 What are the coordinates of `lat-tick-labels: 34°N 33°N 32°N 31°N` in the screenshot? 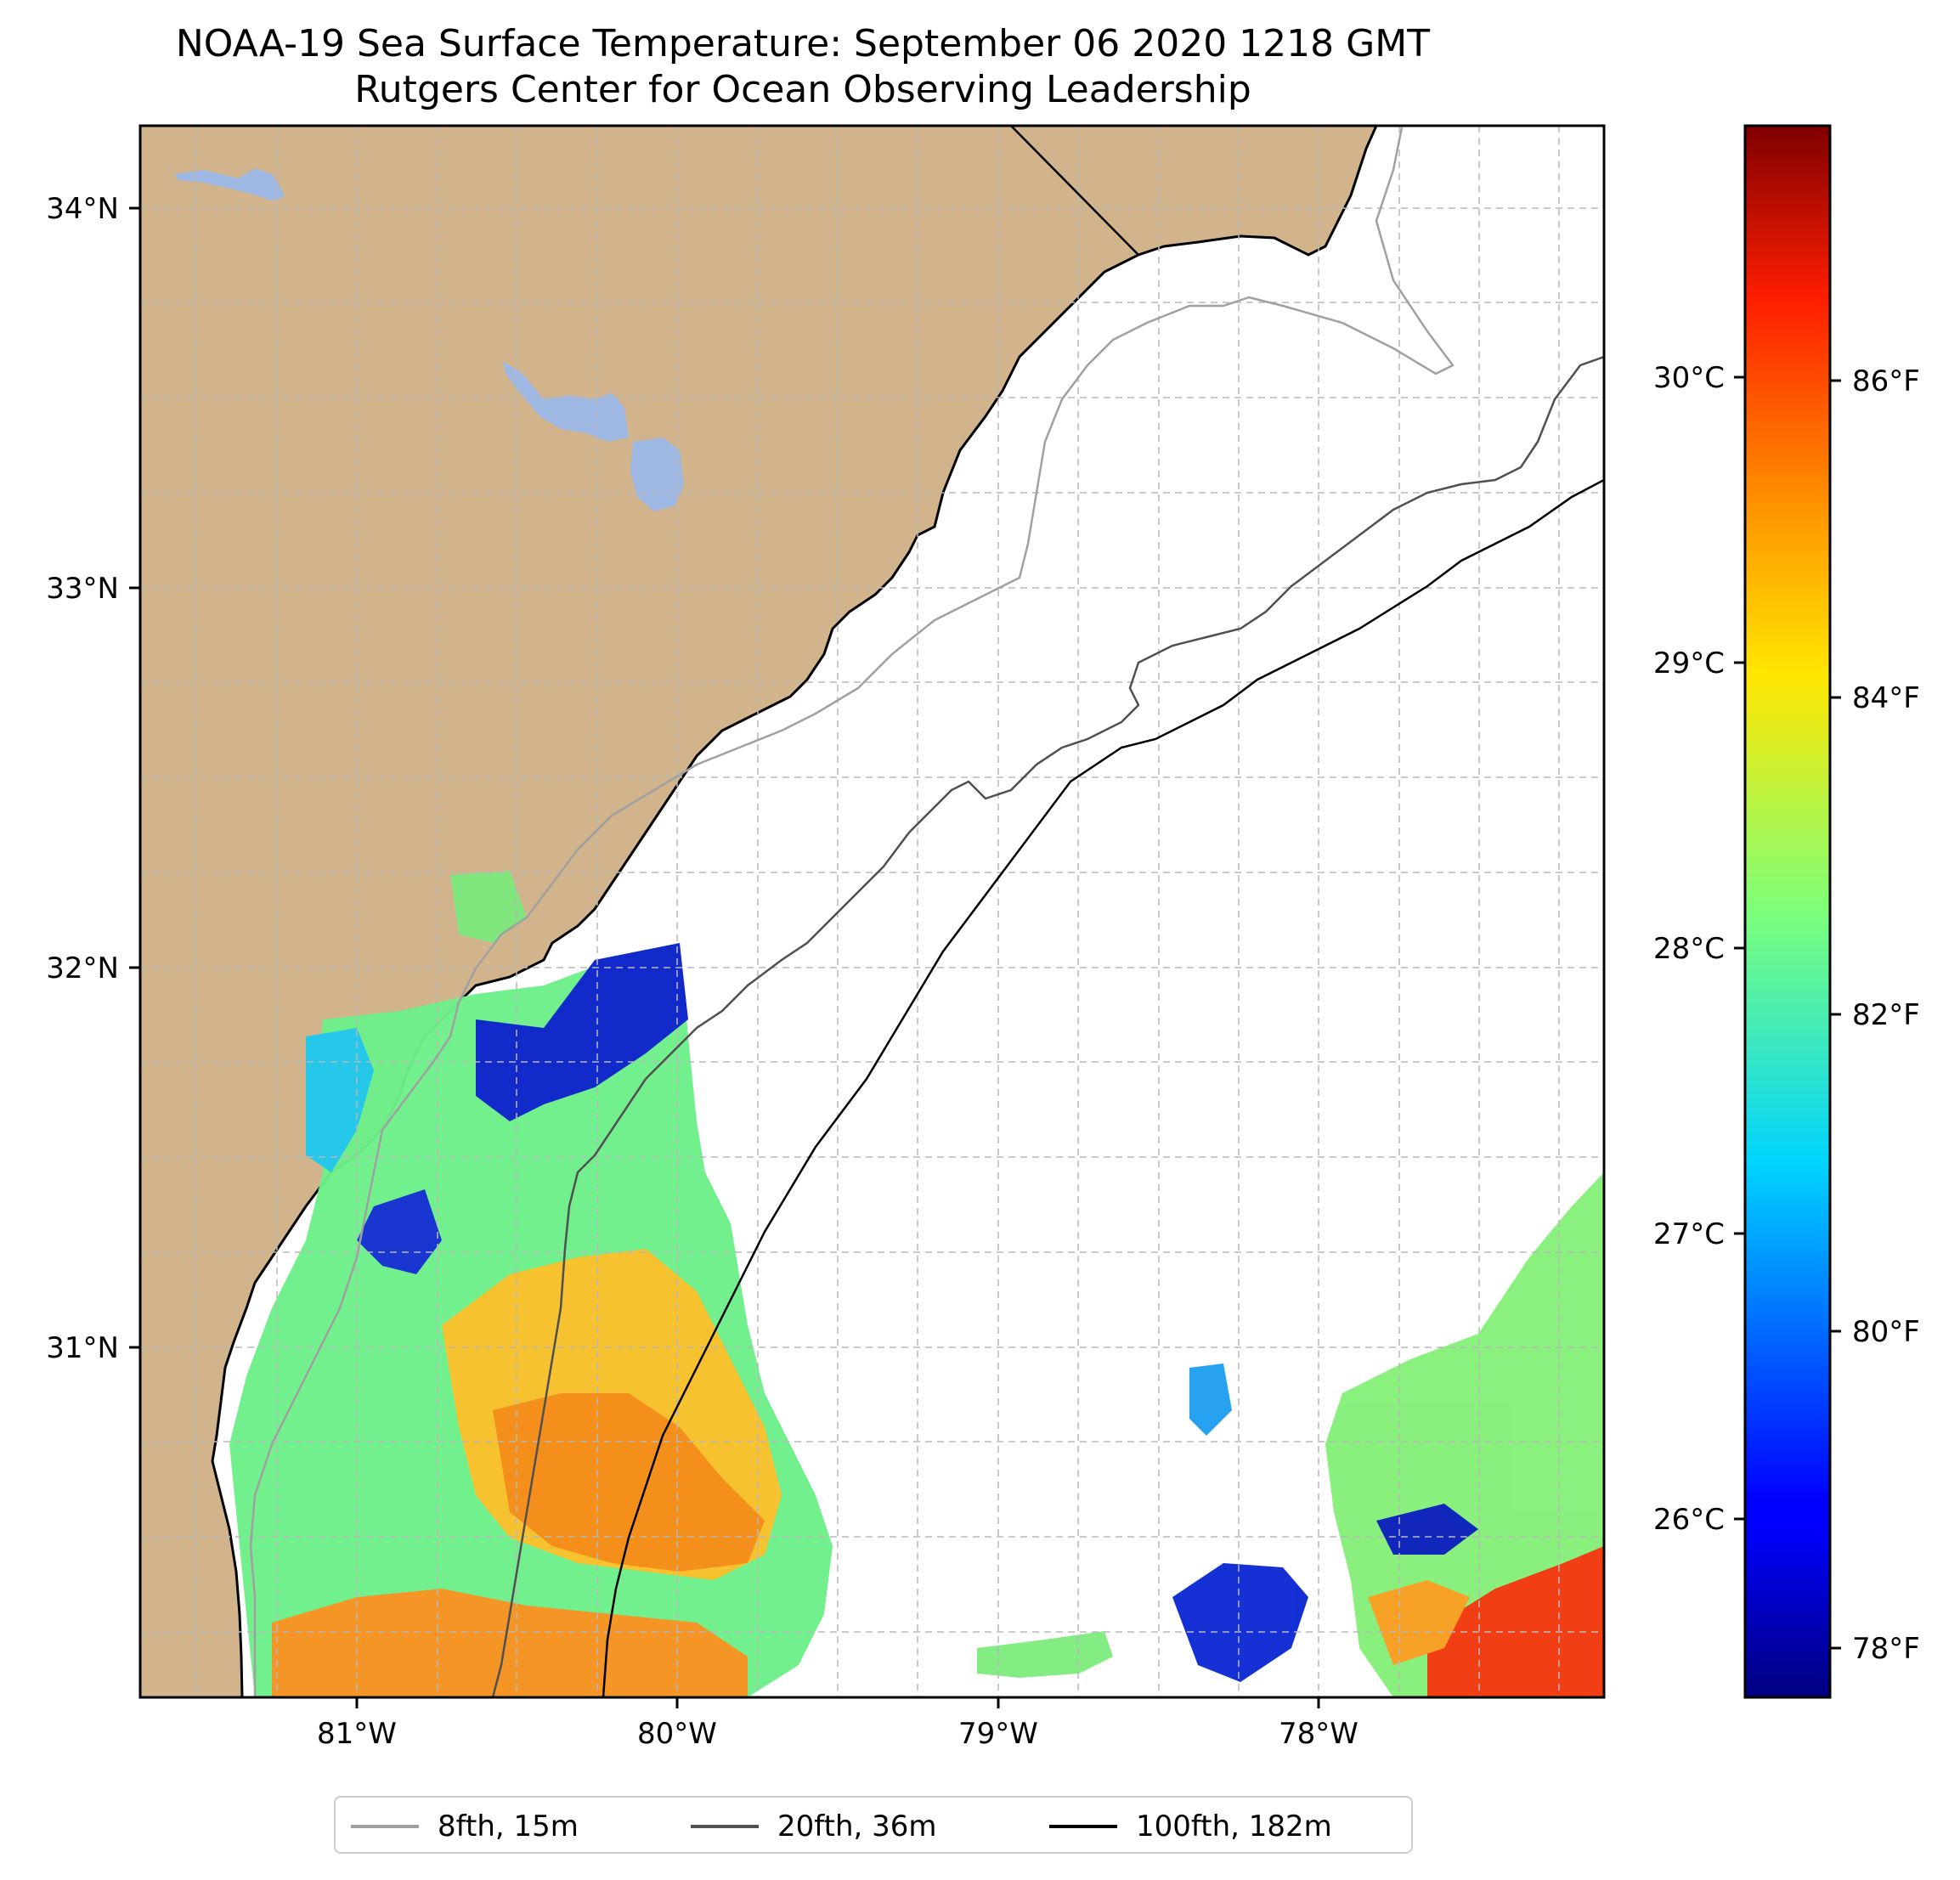 It's located at (83, 778).